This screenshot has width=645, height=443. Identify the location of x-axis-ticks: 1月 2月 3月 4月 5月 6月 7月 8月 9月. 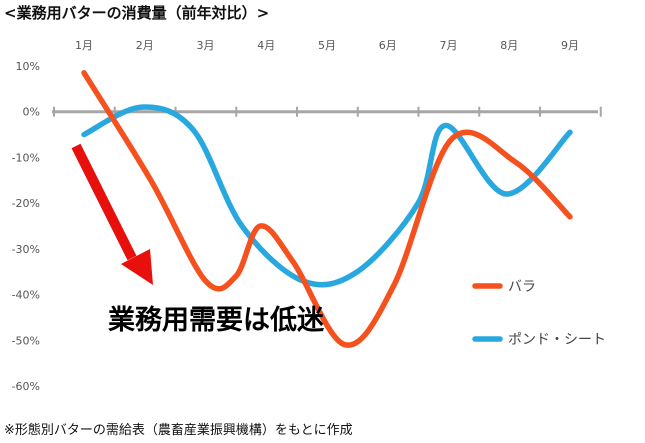
(327, 45).